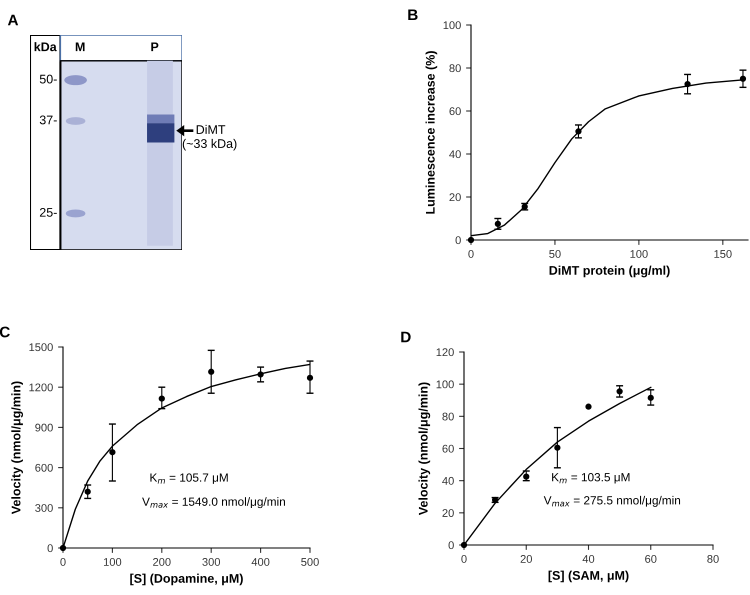 The height and width of the screenshot is (595, 750). What do you see at coordinates (209, 144) in the screenshot?
I see `text: (~33 kDa)` at bounding box center [209, 144].